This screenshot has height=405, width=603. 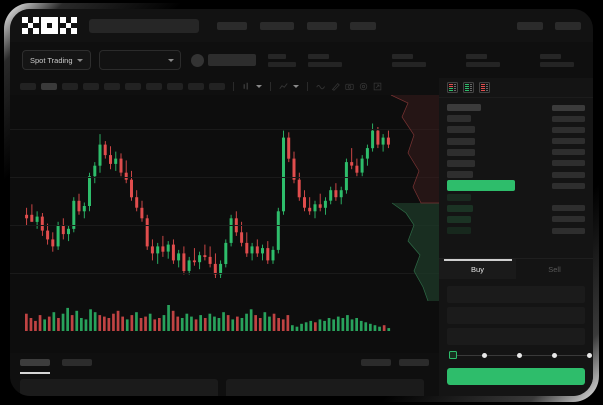 I want to click on price-field, so click(x=516, y=294).